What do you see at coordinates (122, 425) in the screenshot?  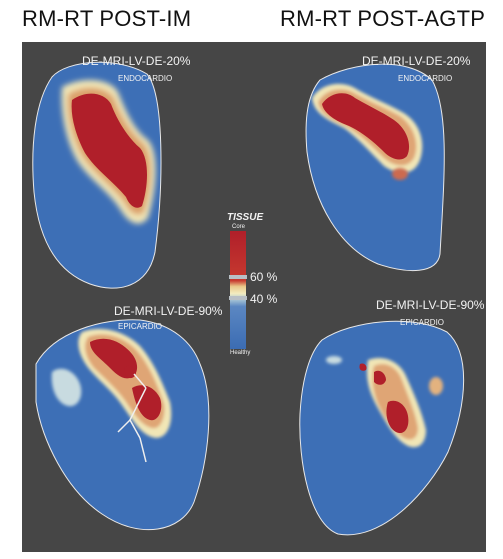 I see `epicardium-map-post-im` at bounding box center [122, 425].